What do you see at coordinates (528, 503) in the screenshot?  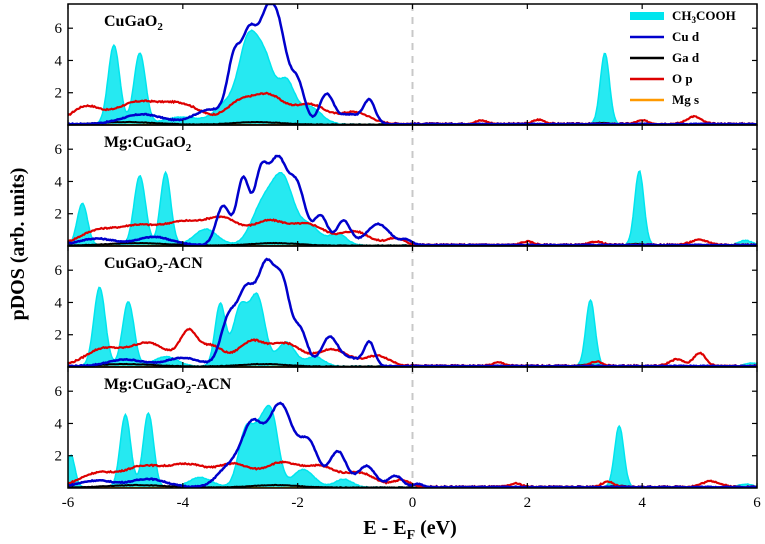 I see `x-tick-label: 2` at bounding box center [528, 503].